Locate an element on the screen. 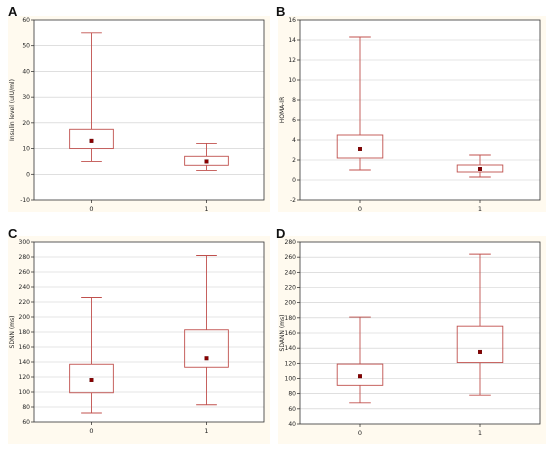 The image size is (550, 450). y-tick-label: 50 is located at coordinates (26, 46).